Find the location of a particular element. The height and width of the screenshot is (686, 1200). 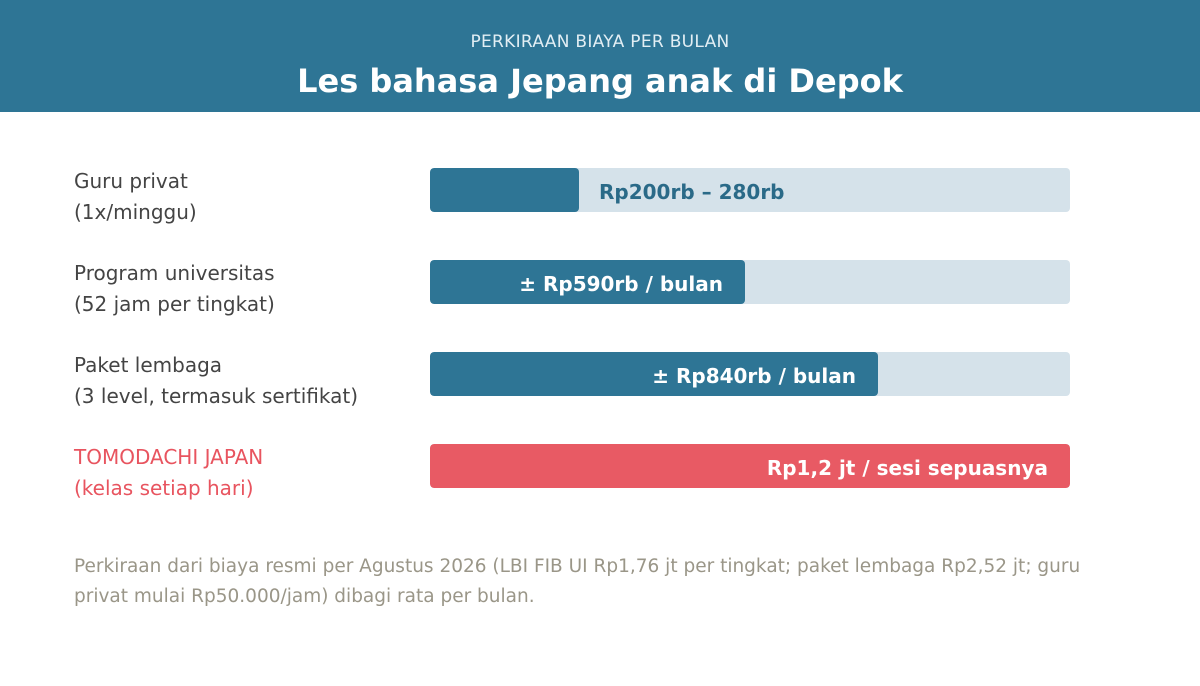

bar-track: ± Rp590rb / bulan is located at coordinates (750, 282).